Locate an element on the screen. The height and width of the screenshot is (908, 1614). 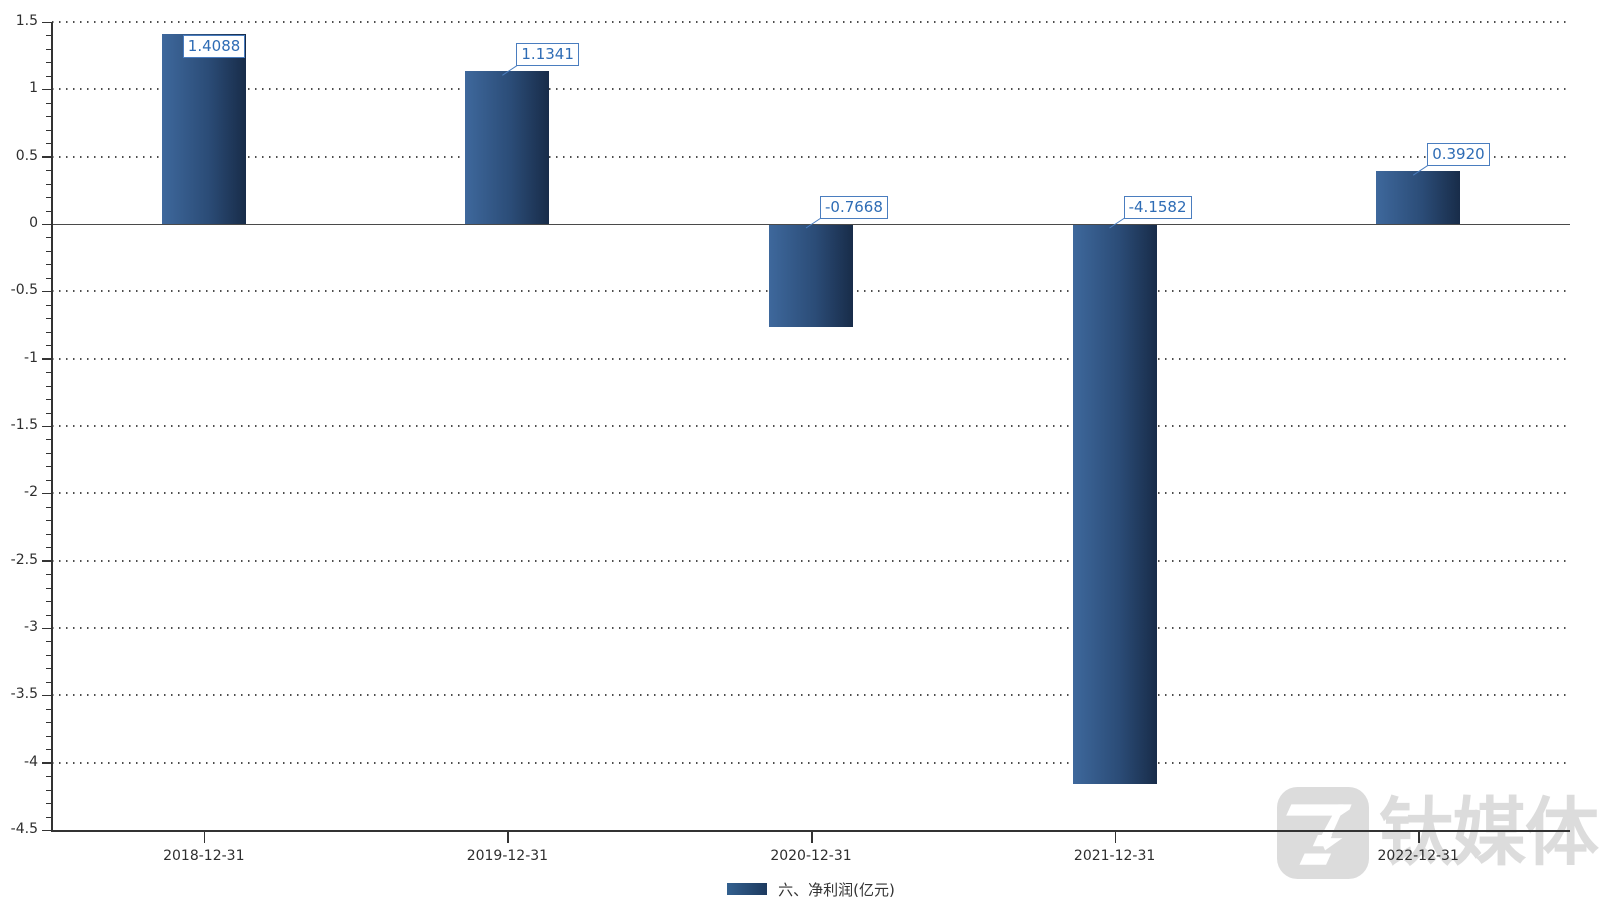
watermark-text: 钛媒体 is located at coordinates (1489, 833).